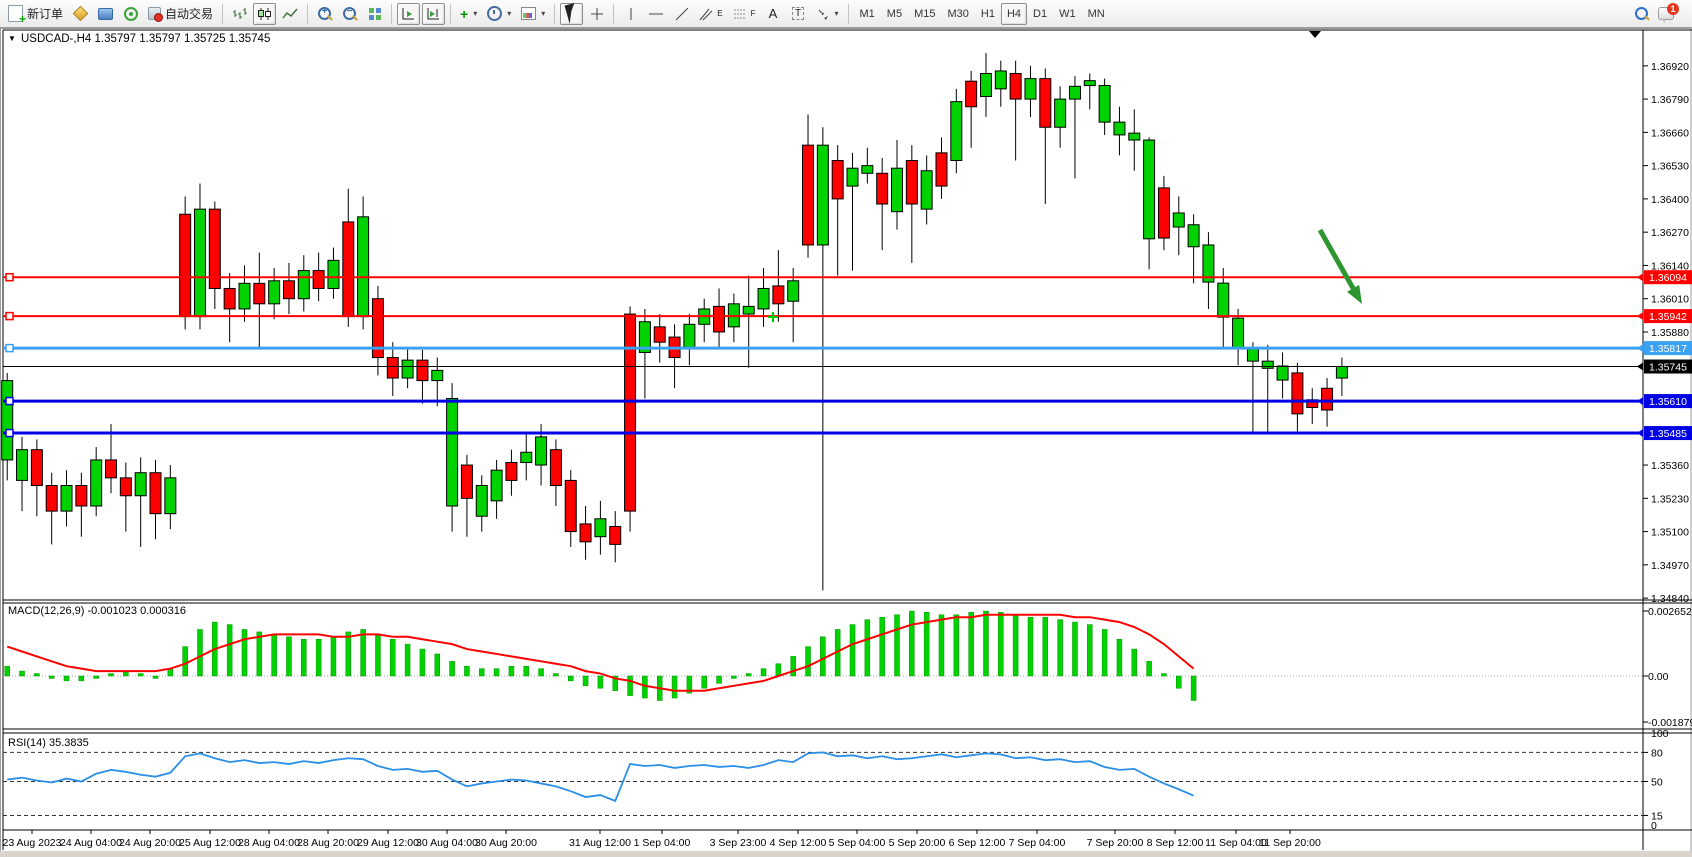  I want to click on timeframe-button-H1: H1, so click(987, 13).